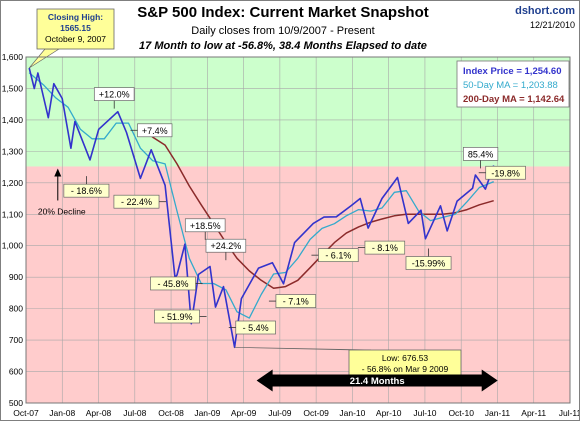  I want to click on annotation-label: +24.2%, so click(226, 249).